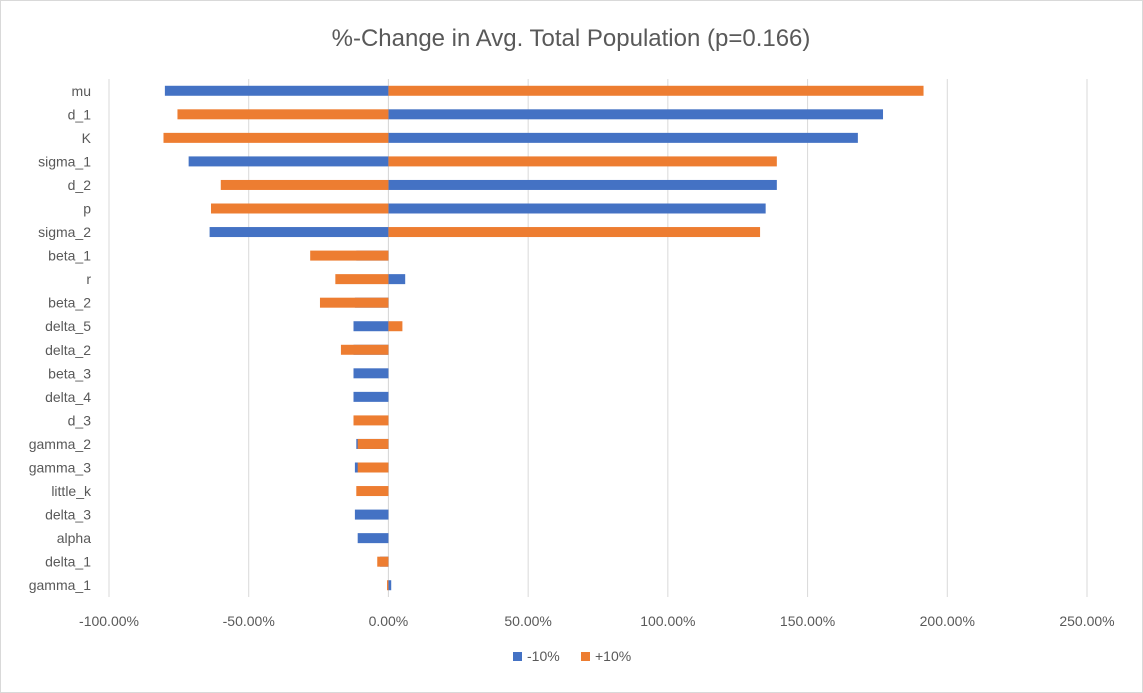 The image size is (1143, 693). I want to click on category-label-gamma_3: gamma_3, so click(60, 468).